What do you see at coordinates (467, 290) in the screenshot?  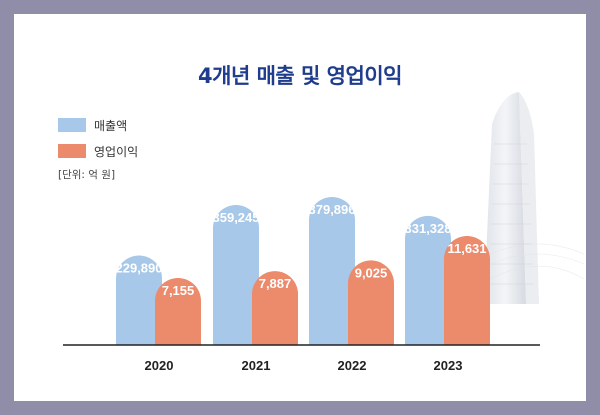 I see `bar-profit-2023` at bounding box center [467, 290].